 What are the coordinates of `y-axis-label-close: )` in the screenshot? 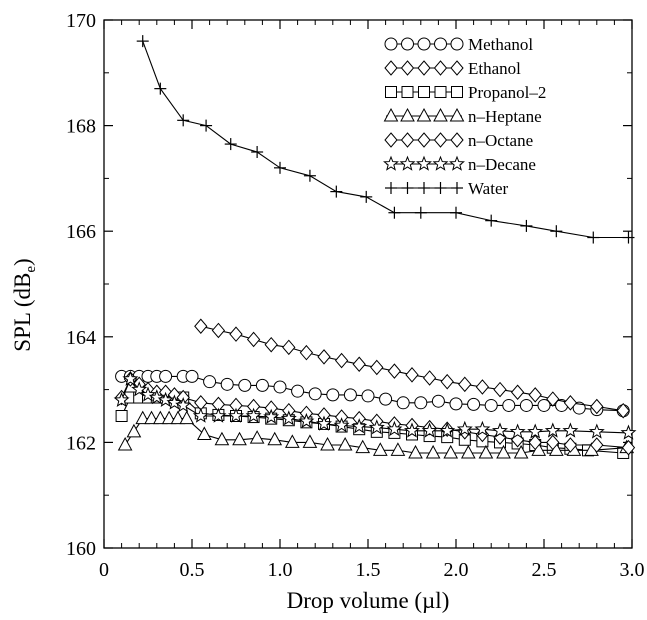 It's located at (22, 262).